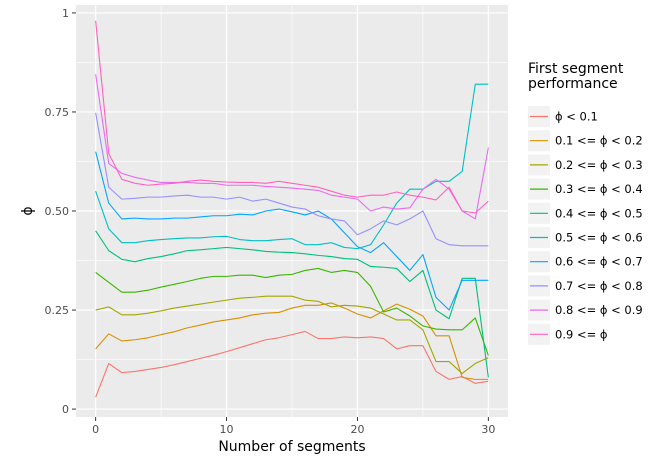  Describe the element at coordinates (599, 165) in the screenshot. I see `legend-label: 0.2 <= ϕ < 0.3` at that location.